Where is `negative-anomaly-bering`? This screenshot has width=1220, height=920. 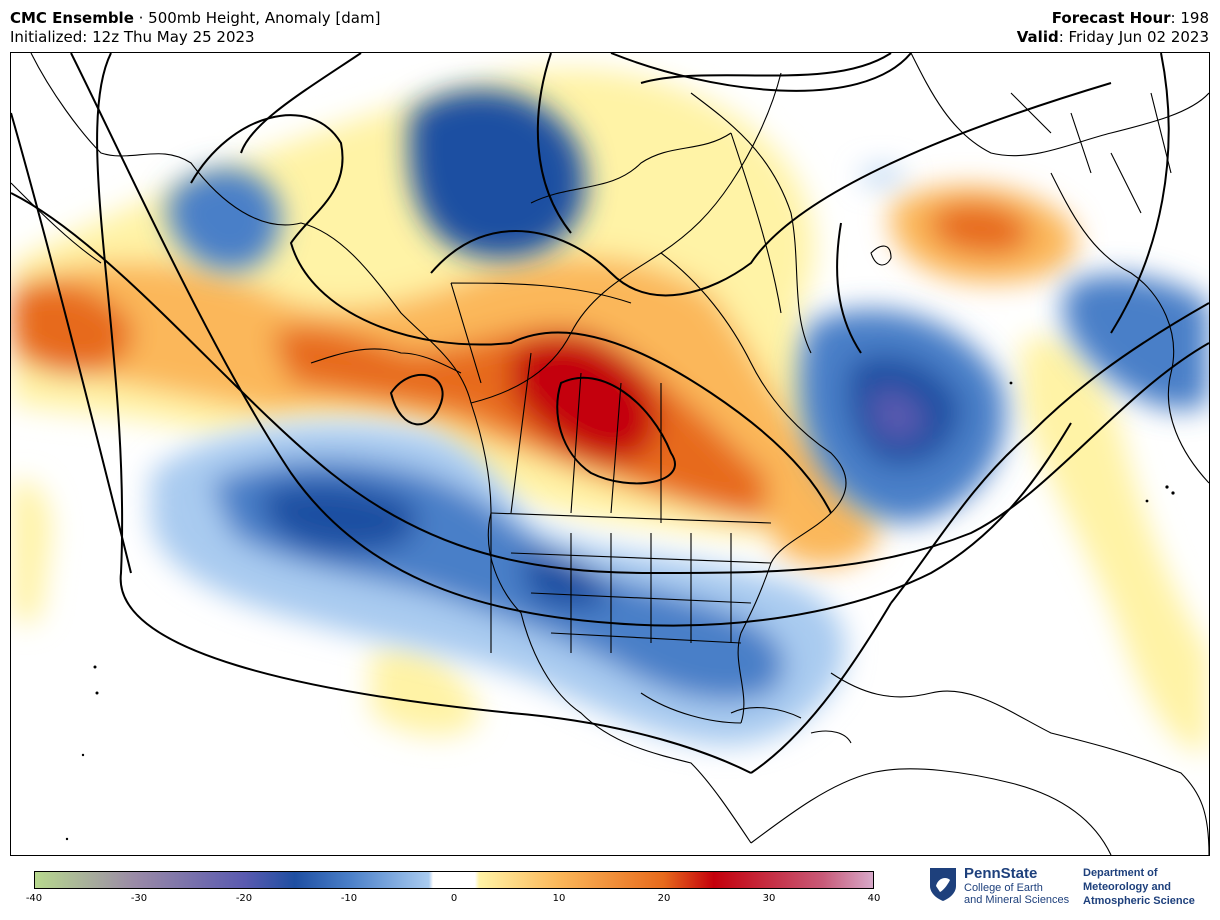 negative-anomaly-bering is located at coordinates (224, 219).